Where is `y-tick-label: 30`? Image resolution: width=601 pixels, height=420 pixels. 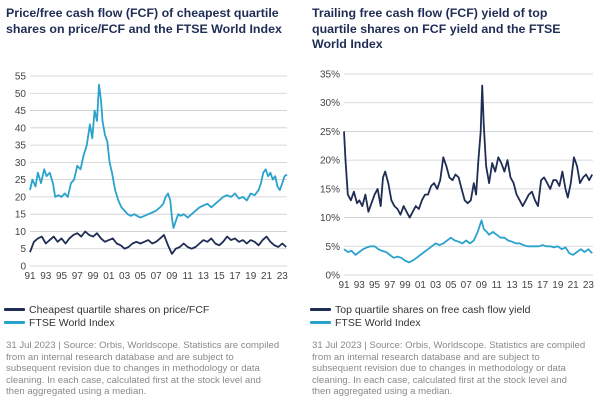
y-tick-label: 30 is located at coordinates (21, 163).